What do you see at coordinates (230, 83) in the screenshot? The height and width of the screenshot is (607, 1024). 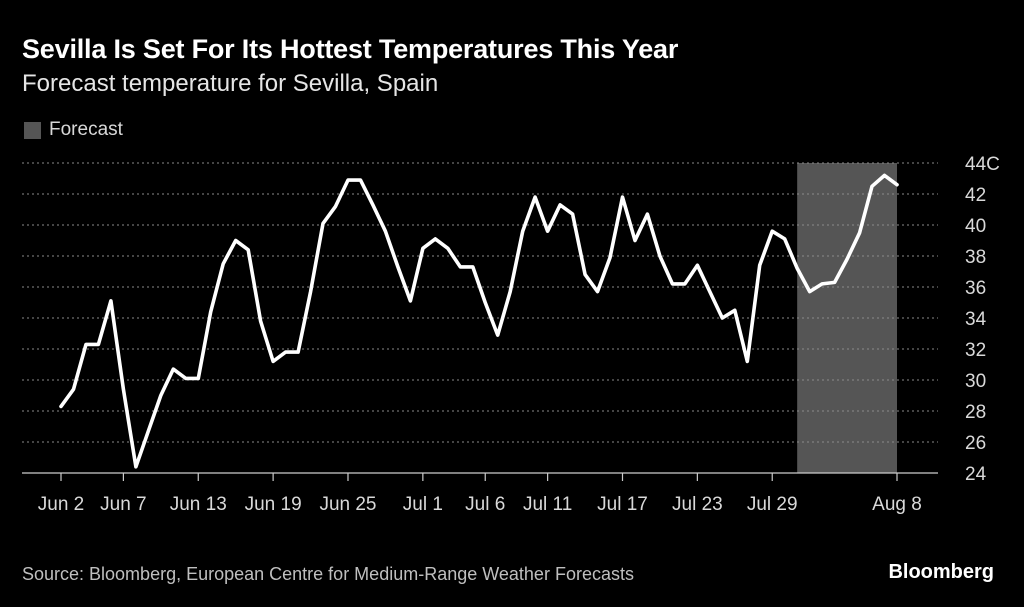 I see `chart-subtitle: Forecast temperature for Sevilla, Spain` at bounding box center [230, 83].